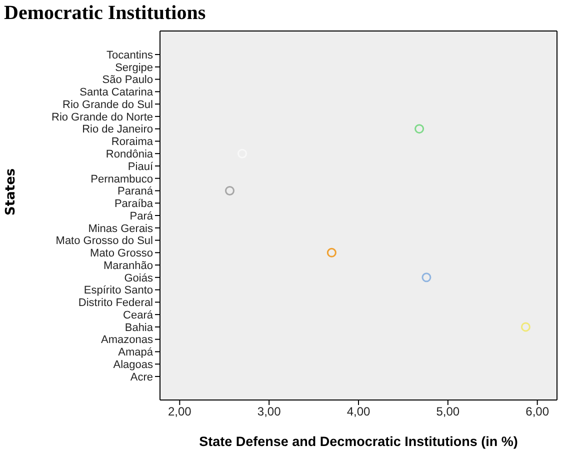 Image resolution: width=562 pixels, height=462 pixels. Describe the element at coordinates (136, 352) in the screenshot. I see `y-tick-label: Amapá` at that location.